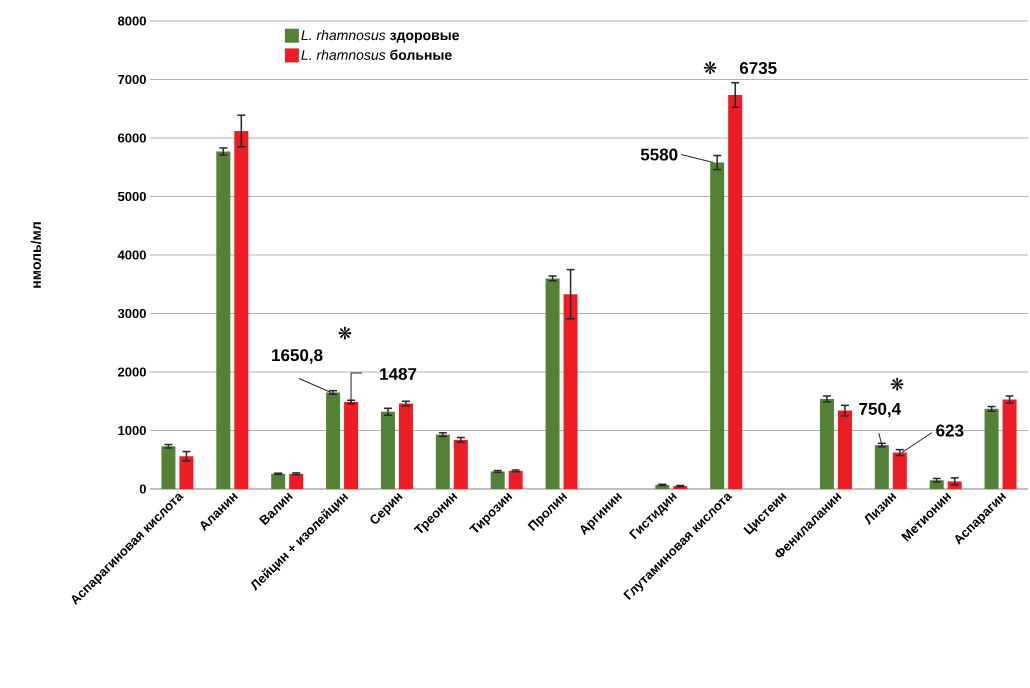 The width and height of the screenshot is (1030, 688). Describe the element at coordinates (142, 489) in the screenshot. I see `y-tick-label: 0` at that location.